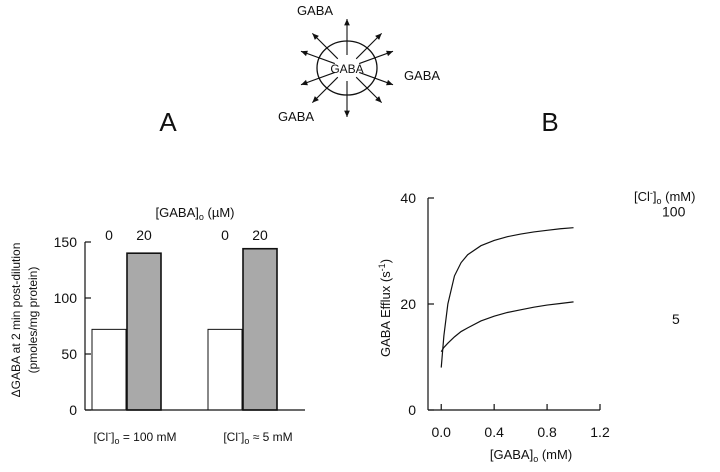 The height and width of the screenshot is (472, 720). Describe the element at coordinates (195, 213) in the screenshot. I see `bar-legend-title: [GABA]o (µM)` at that location.